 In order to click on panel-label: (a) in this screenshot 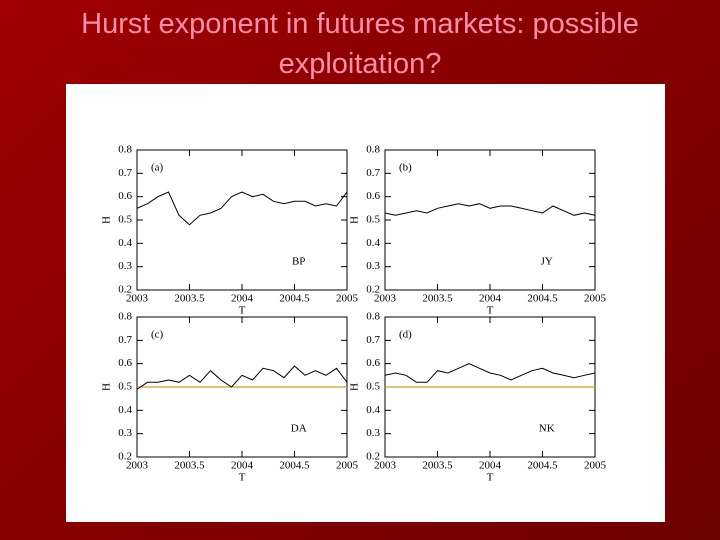, I will do `click(157, 168)`.